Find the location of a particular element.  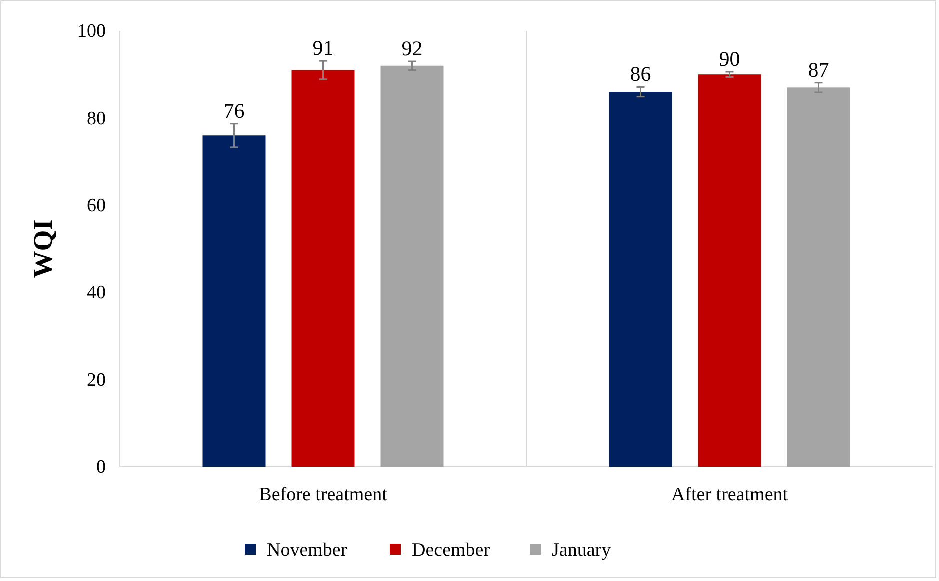

y-tick-label: 20 is located at coordinates (96, 380).